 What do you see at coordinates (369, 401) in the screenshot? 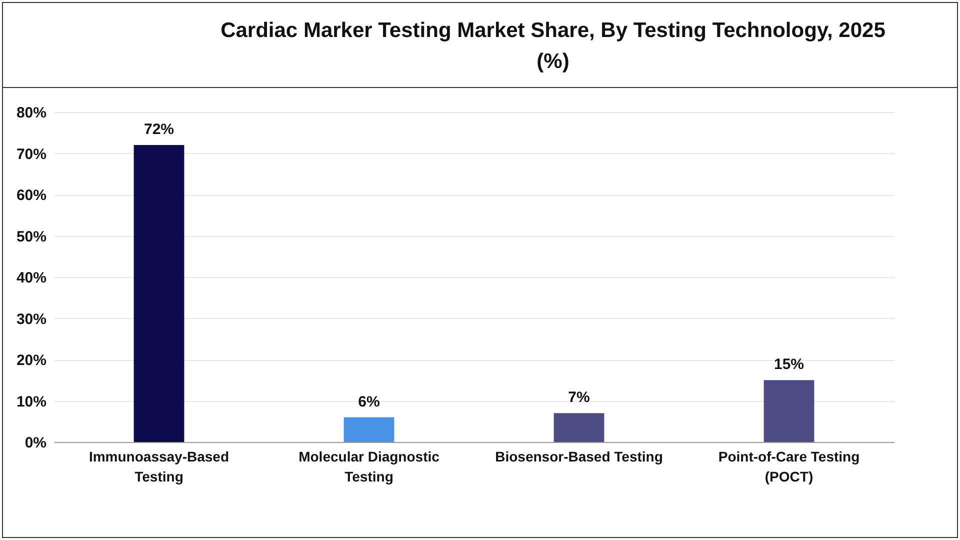
I see `data-label: 6%` at bounding box center [369, 401].